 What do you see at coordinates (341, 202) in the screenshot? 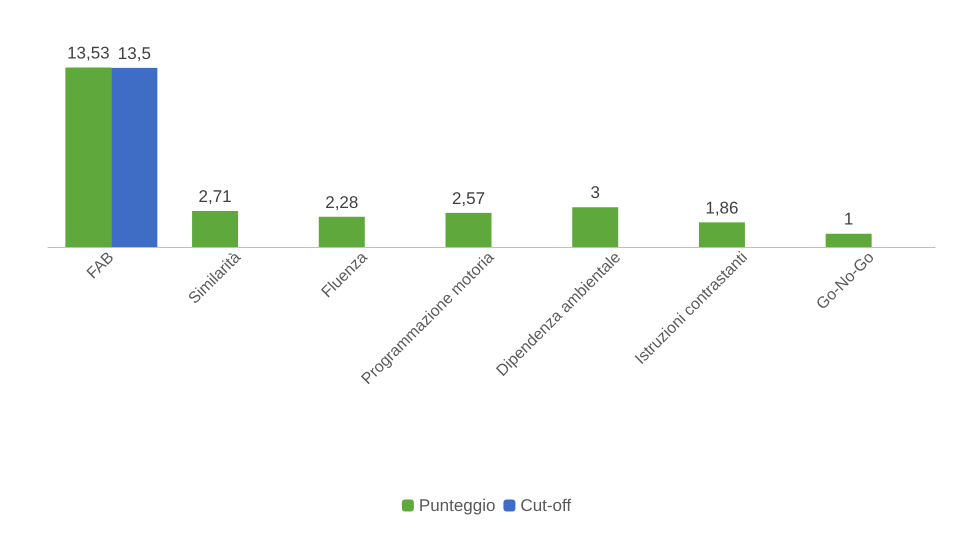
I see `data-label: 2,28` at bounding box center [341, 202].